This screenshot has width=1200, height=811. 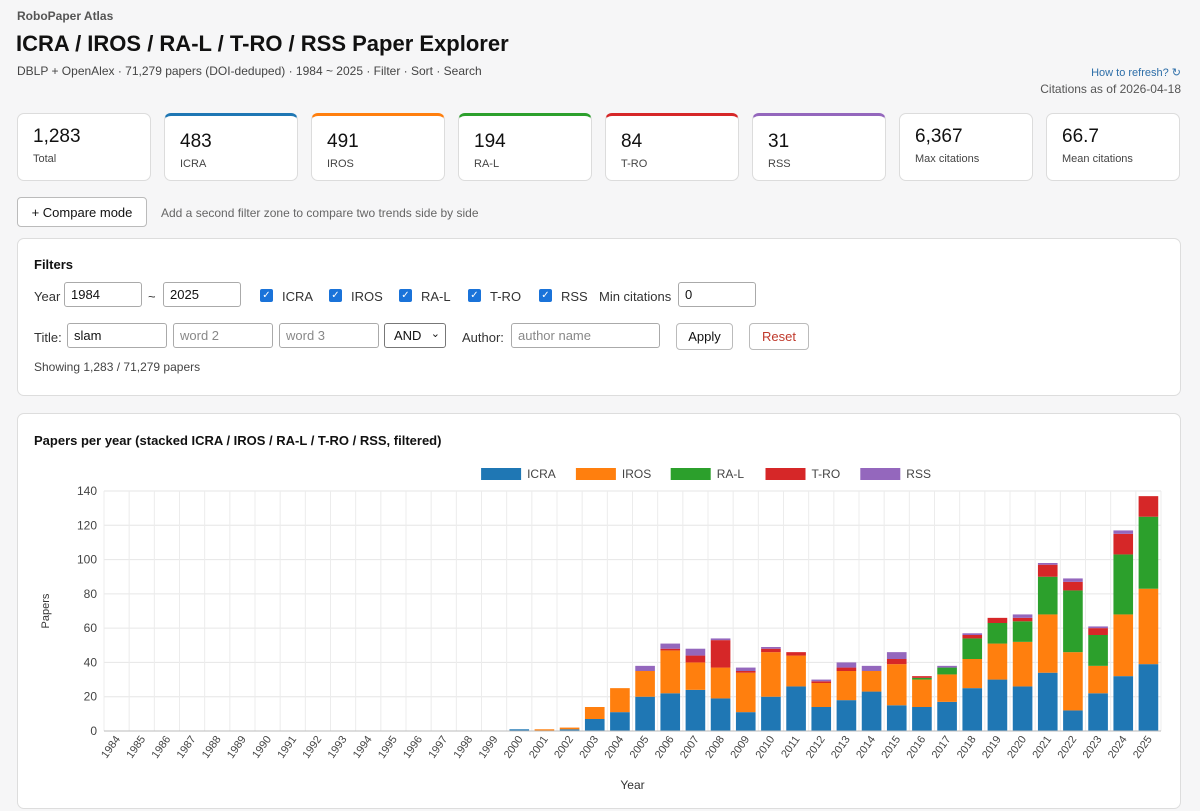 I want to click on x-tick-label: 2001, so click(x=539, y=747).